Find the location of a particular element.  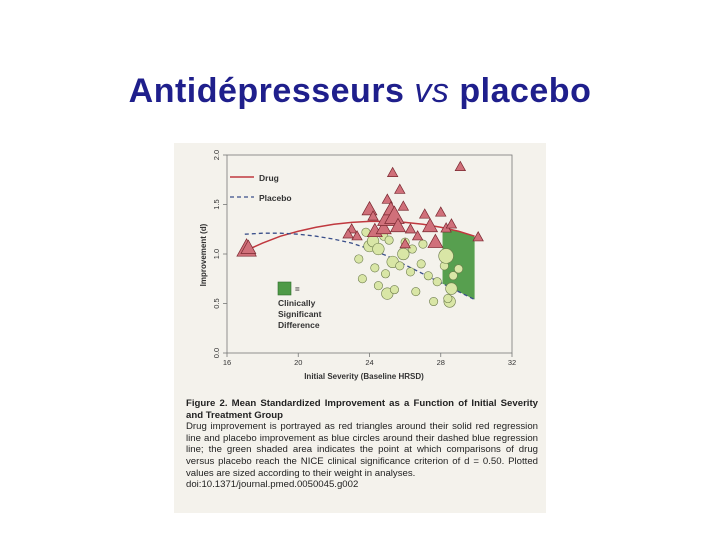

legend-significant-marker: = is located at coordinates (297, 289).